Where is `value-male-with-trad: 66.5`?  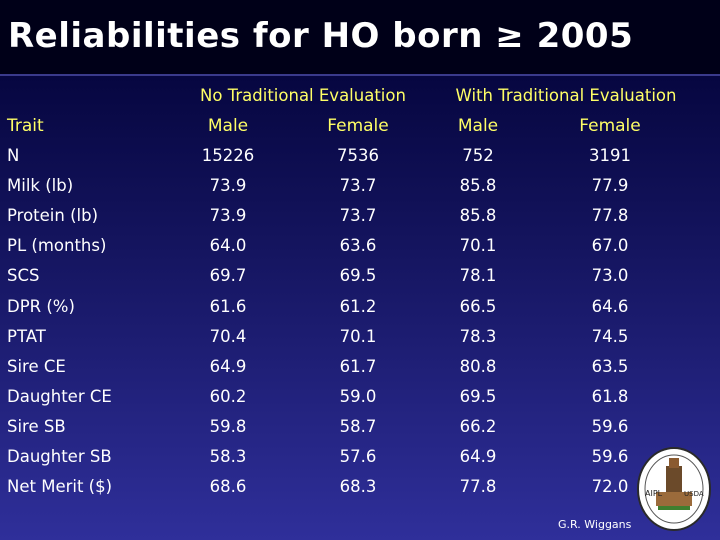 value-male-with-trad: 66.5 is located at coordinates (478, 306).